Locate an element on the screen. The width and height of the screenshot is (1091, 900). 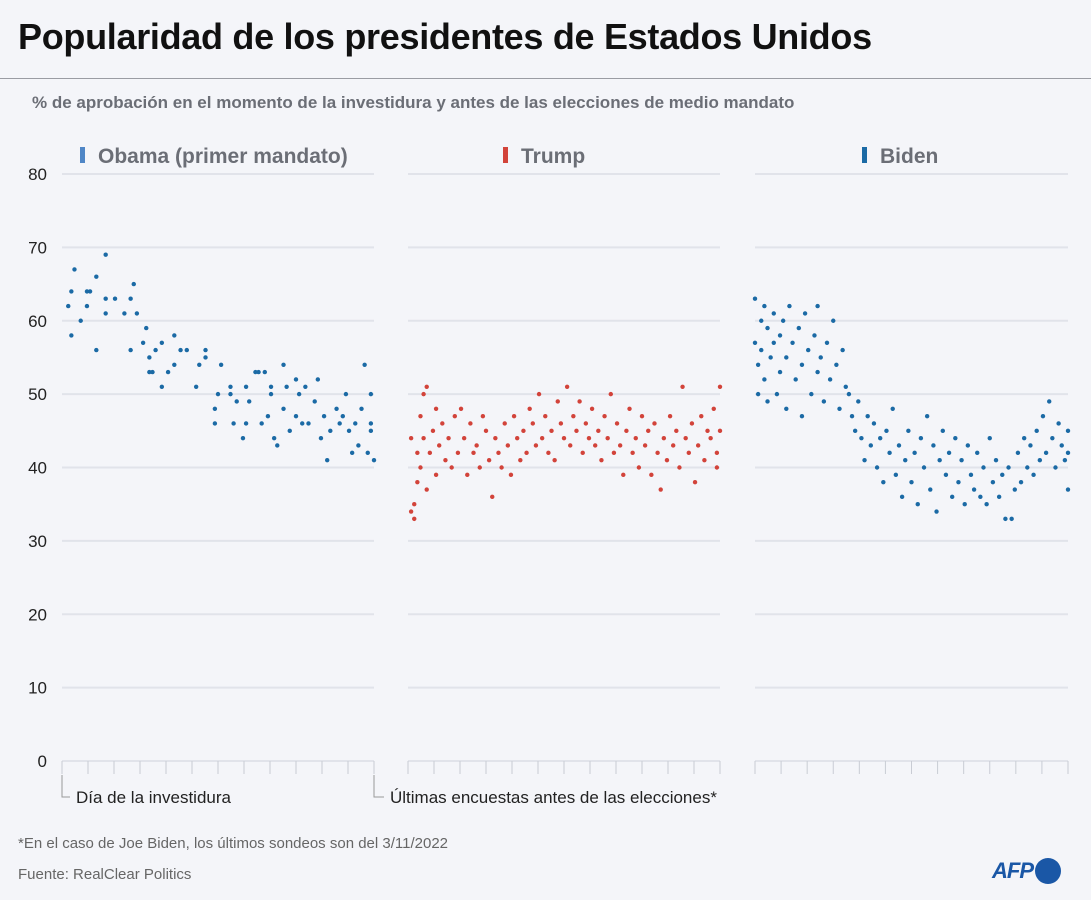
y-tick-label: 60 is located at coordinates (37, 321).